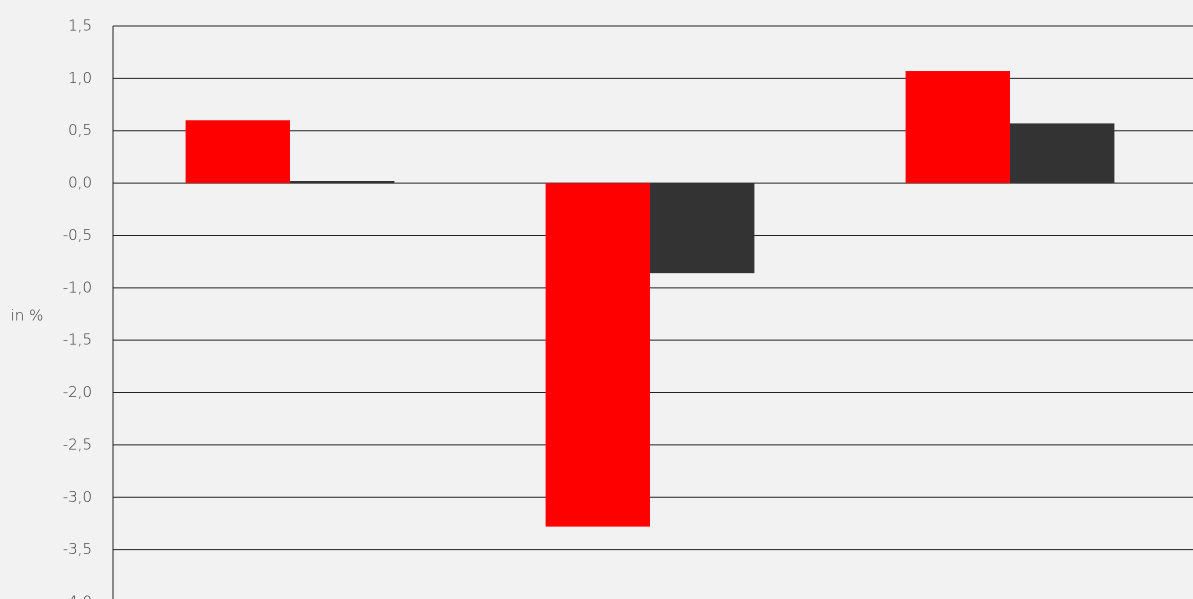  Describe the element at coordinates (80, 183) in the screenshot. I see `y-tick-label: 0,0` at that location.